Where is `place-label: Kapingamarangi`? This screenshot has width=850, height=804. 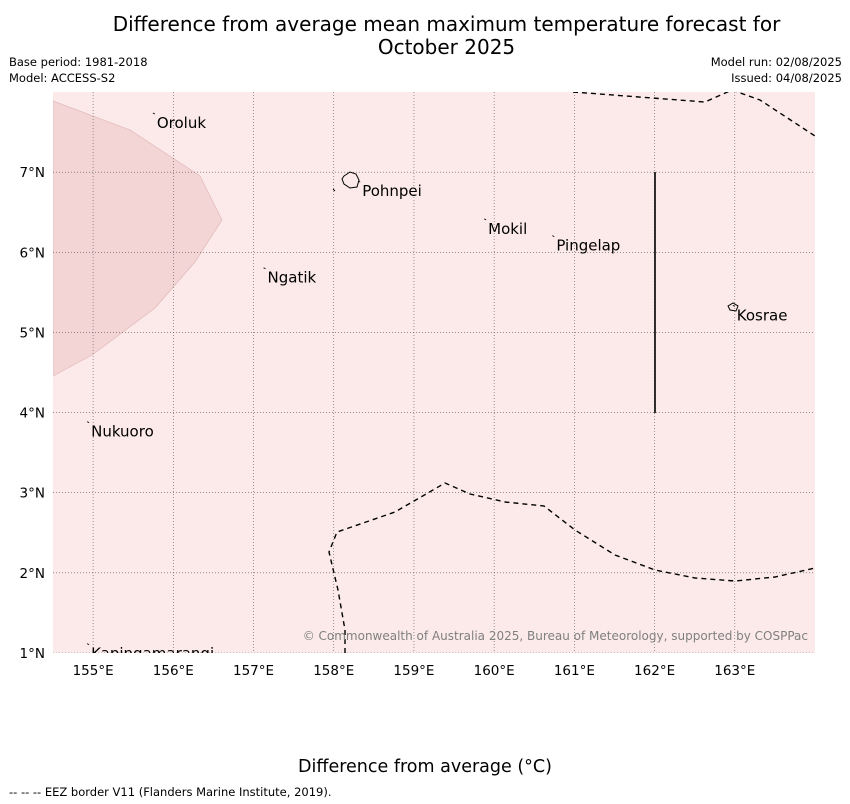 place-label: Kapingamarangi is located at coordinates (152, 654).